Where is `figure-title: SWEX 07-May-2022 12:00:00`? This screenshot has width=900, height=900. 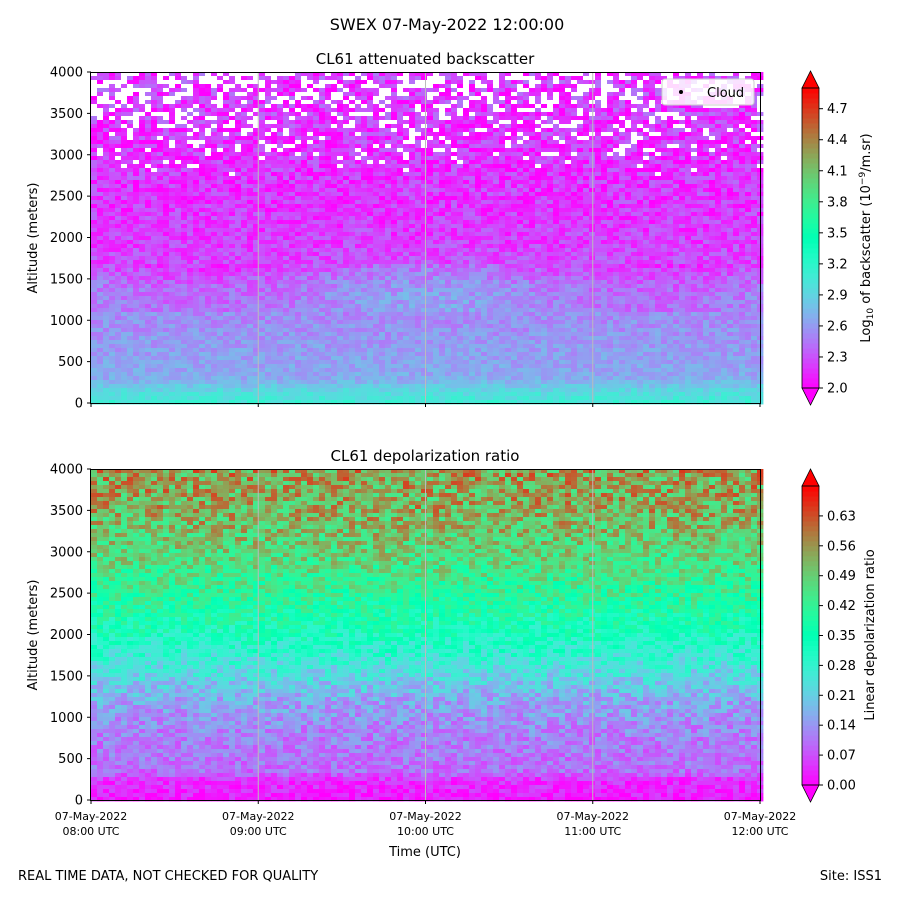
figure-title: SWEX 07-May-2022 12:00:00 is located at coordinates (447, 24).